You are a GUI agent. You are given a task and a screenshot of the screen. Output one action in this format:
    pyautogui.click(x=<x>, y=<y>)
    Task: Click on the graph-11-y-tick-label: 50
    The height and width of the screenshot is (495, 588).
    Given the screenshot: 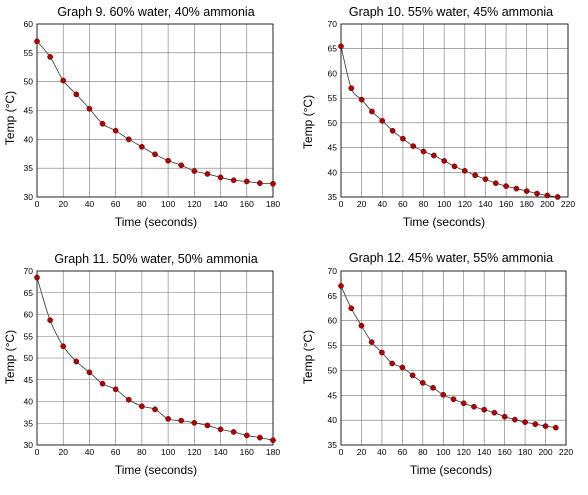 What is the action you would take?
    pyautogui.click(x=29, y=358)
    